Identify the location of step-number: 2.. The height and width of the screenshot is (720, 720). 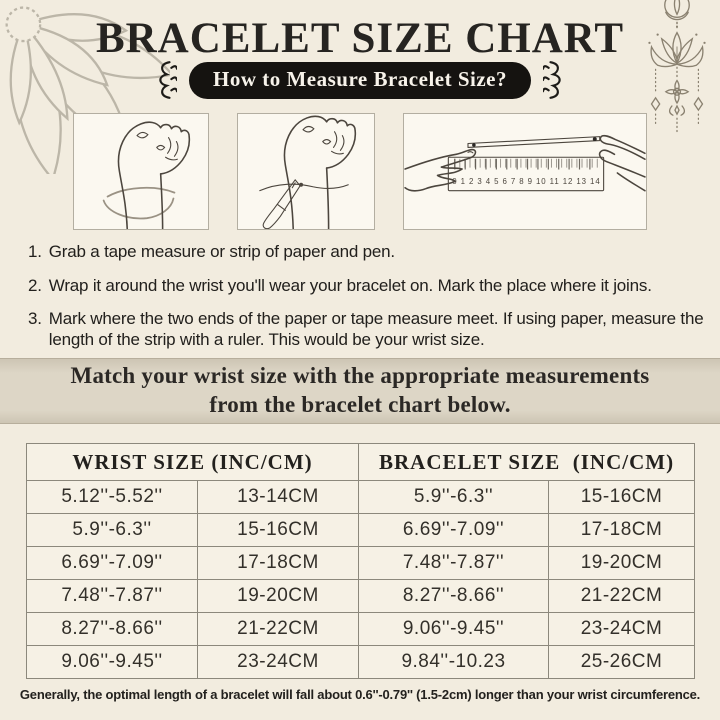
(35, 285).